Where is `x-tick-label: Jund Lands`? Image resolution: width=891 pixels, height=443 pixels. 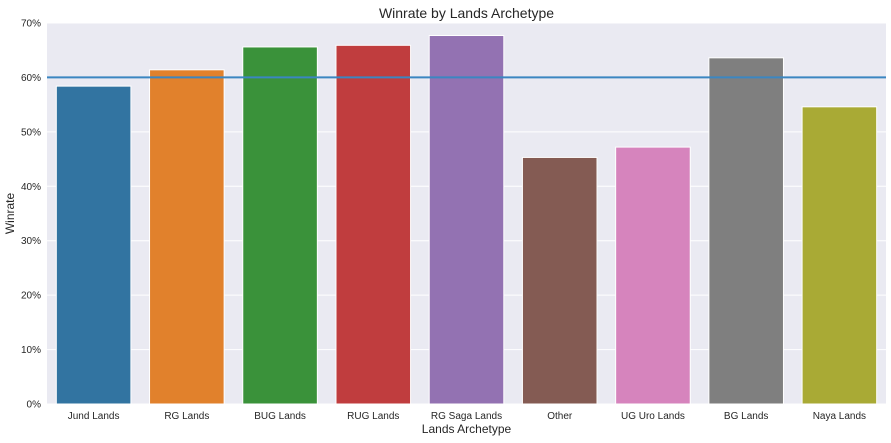
x-tick-label: Jund Lands is located at coordinates (94, 416).